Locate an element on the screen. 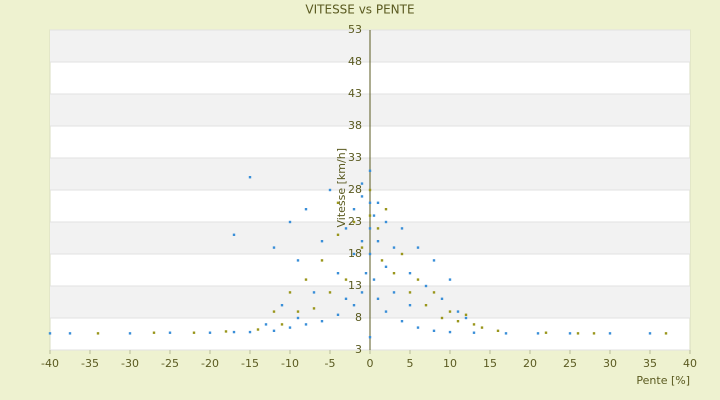 Image resolution: width=720 pixels, height=400 pixels. chart-title: VITESSE vs PENTE is located at coordinates (359, 10).